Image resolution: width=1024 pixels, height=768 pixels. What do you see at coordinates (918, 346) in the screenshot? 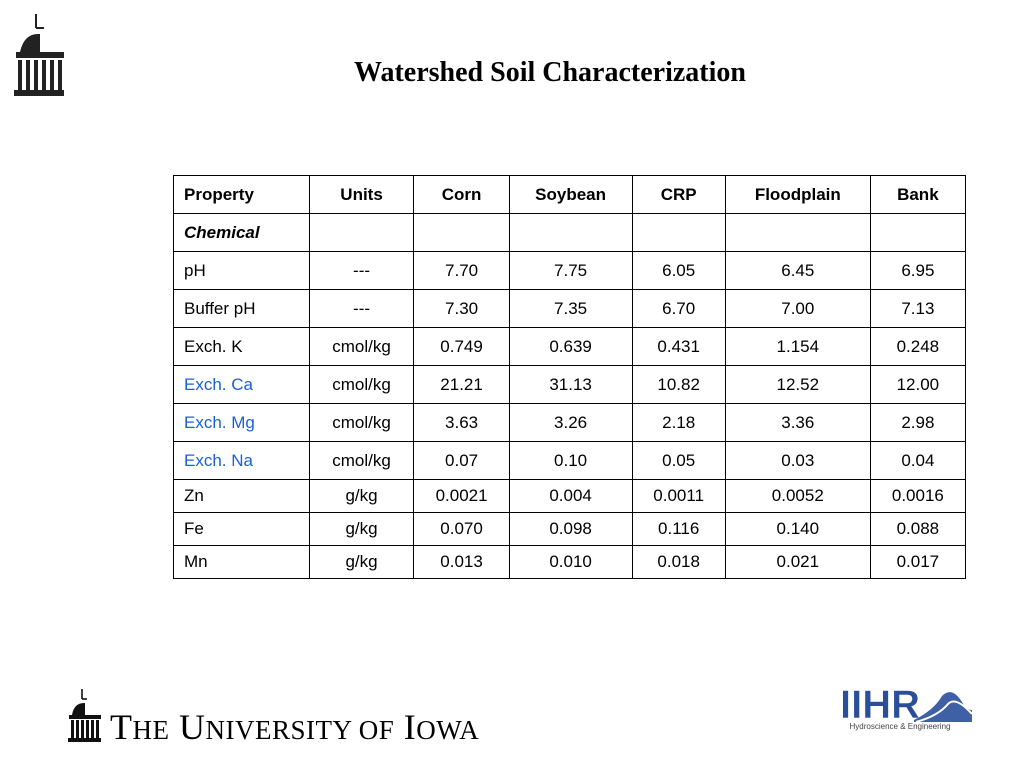
I see `value-cell: 0.248` at bounding box center [918, 346].